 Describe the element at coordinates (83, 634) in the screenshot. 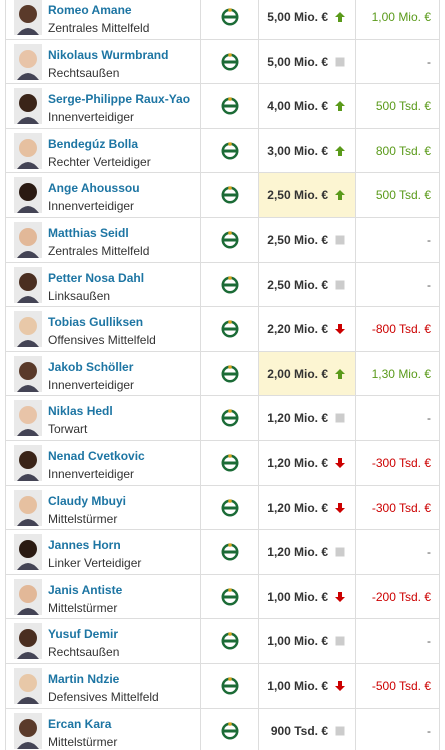

I see `player-name: Yusuf Demir` at that location.